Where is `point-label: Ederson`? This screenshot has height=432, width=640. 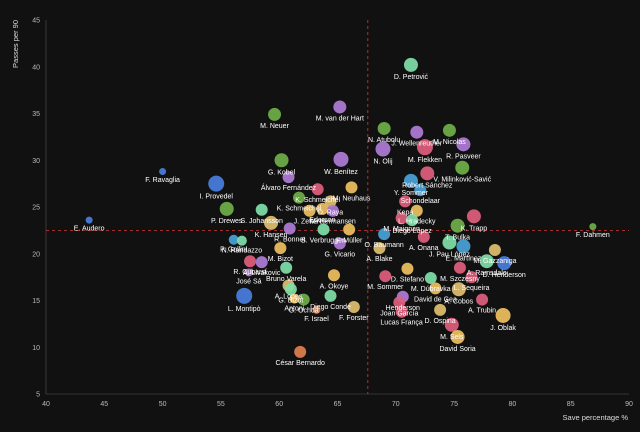 point-label: Ederson is located at coordinates (322, 220).